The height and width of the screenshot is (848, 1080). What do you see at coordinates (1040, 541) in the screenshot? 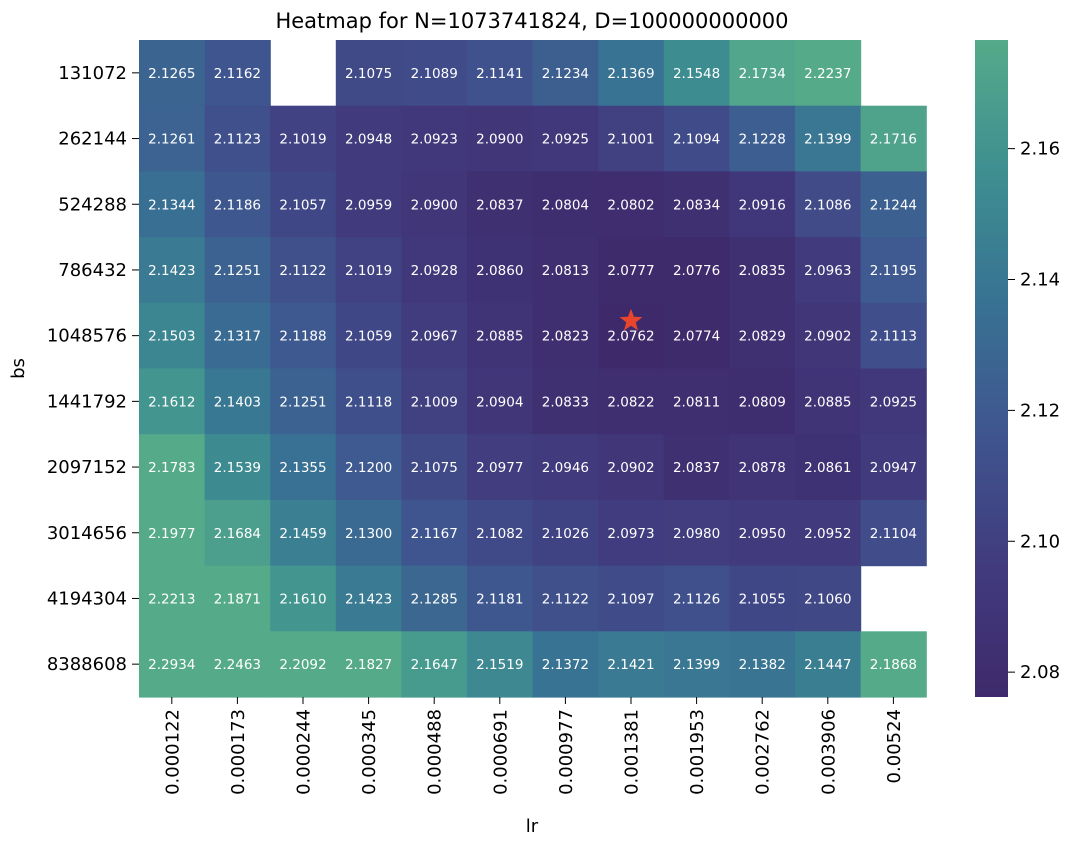
I see `colorbar-tick-label: 2.10` at bounding box center [1040, 541].